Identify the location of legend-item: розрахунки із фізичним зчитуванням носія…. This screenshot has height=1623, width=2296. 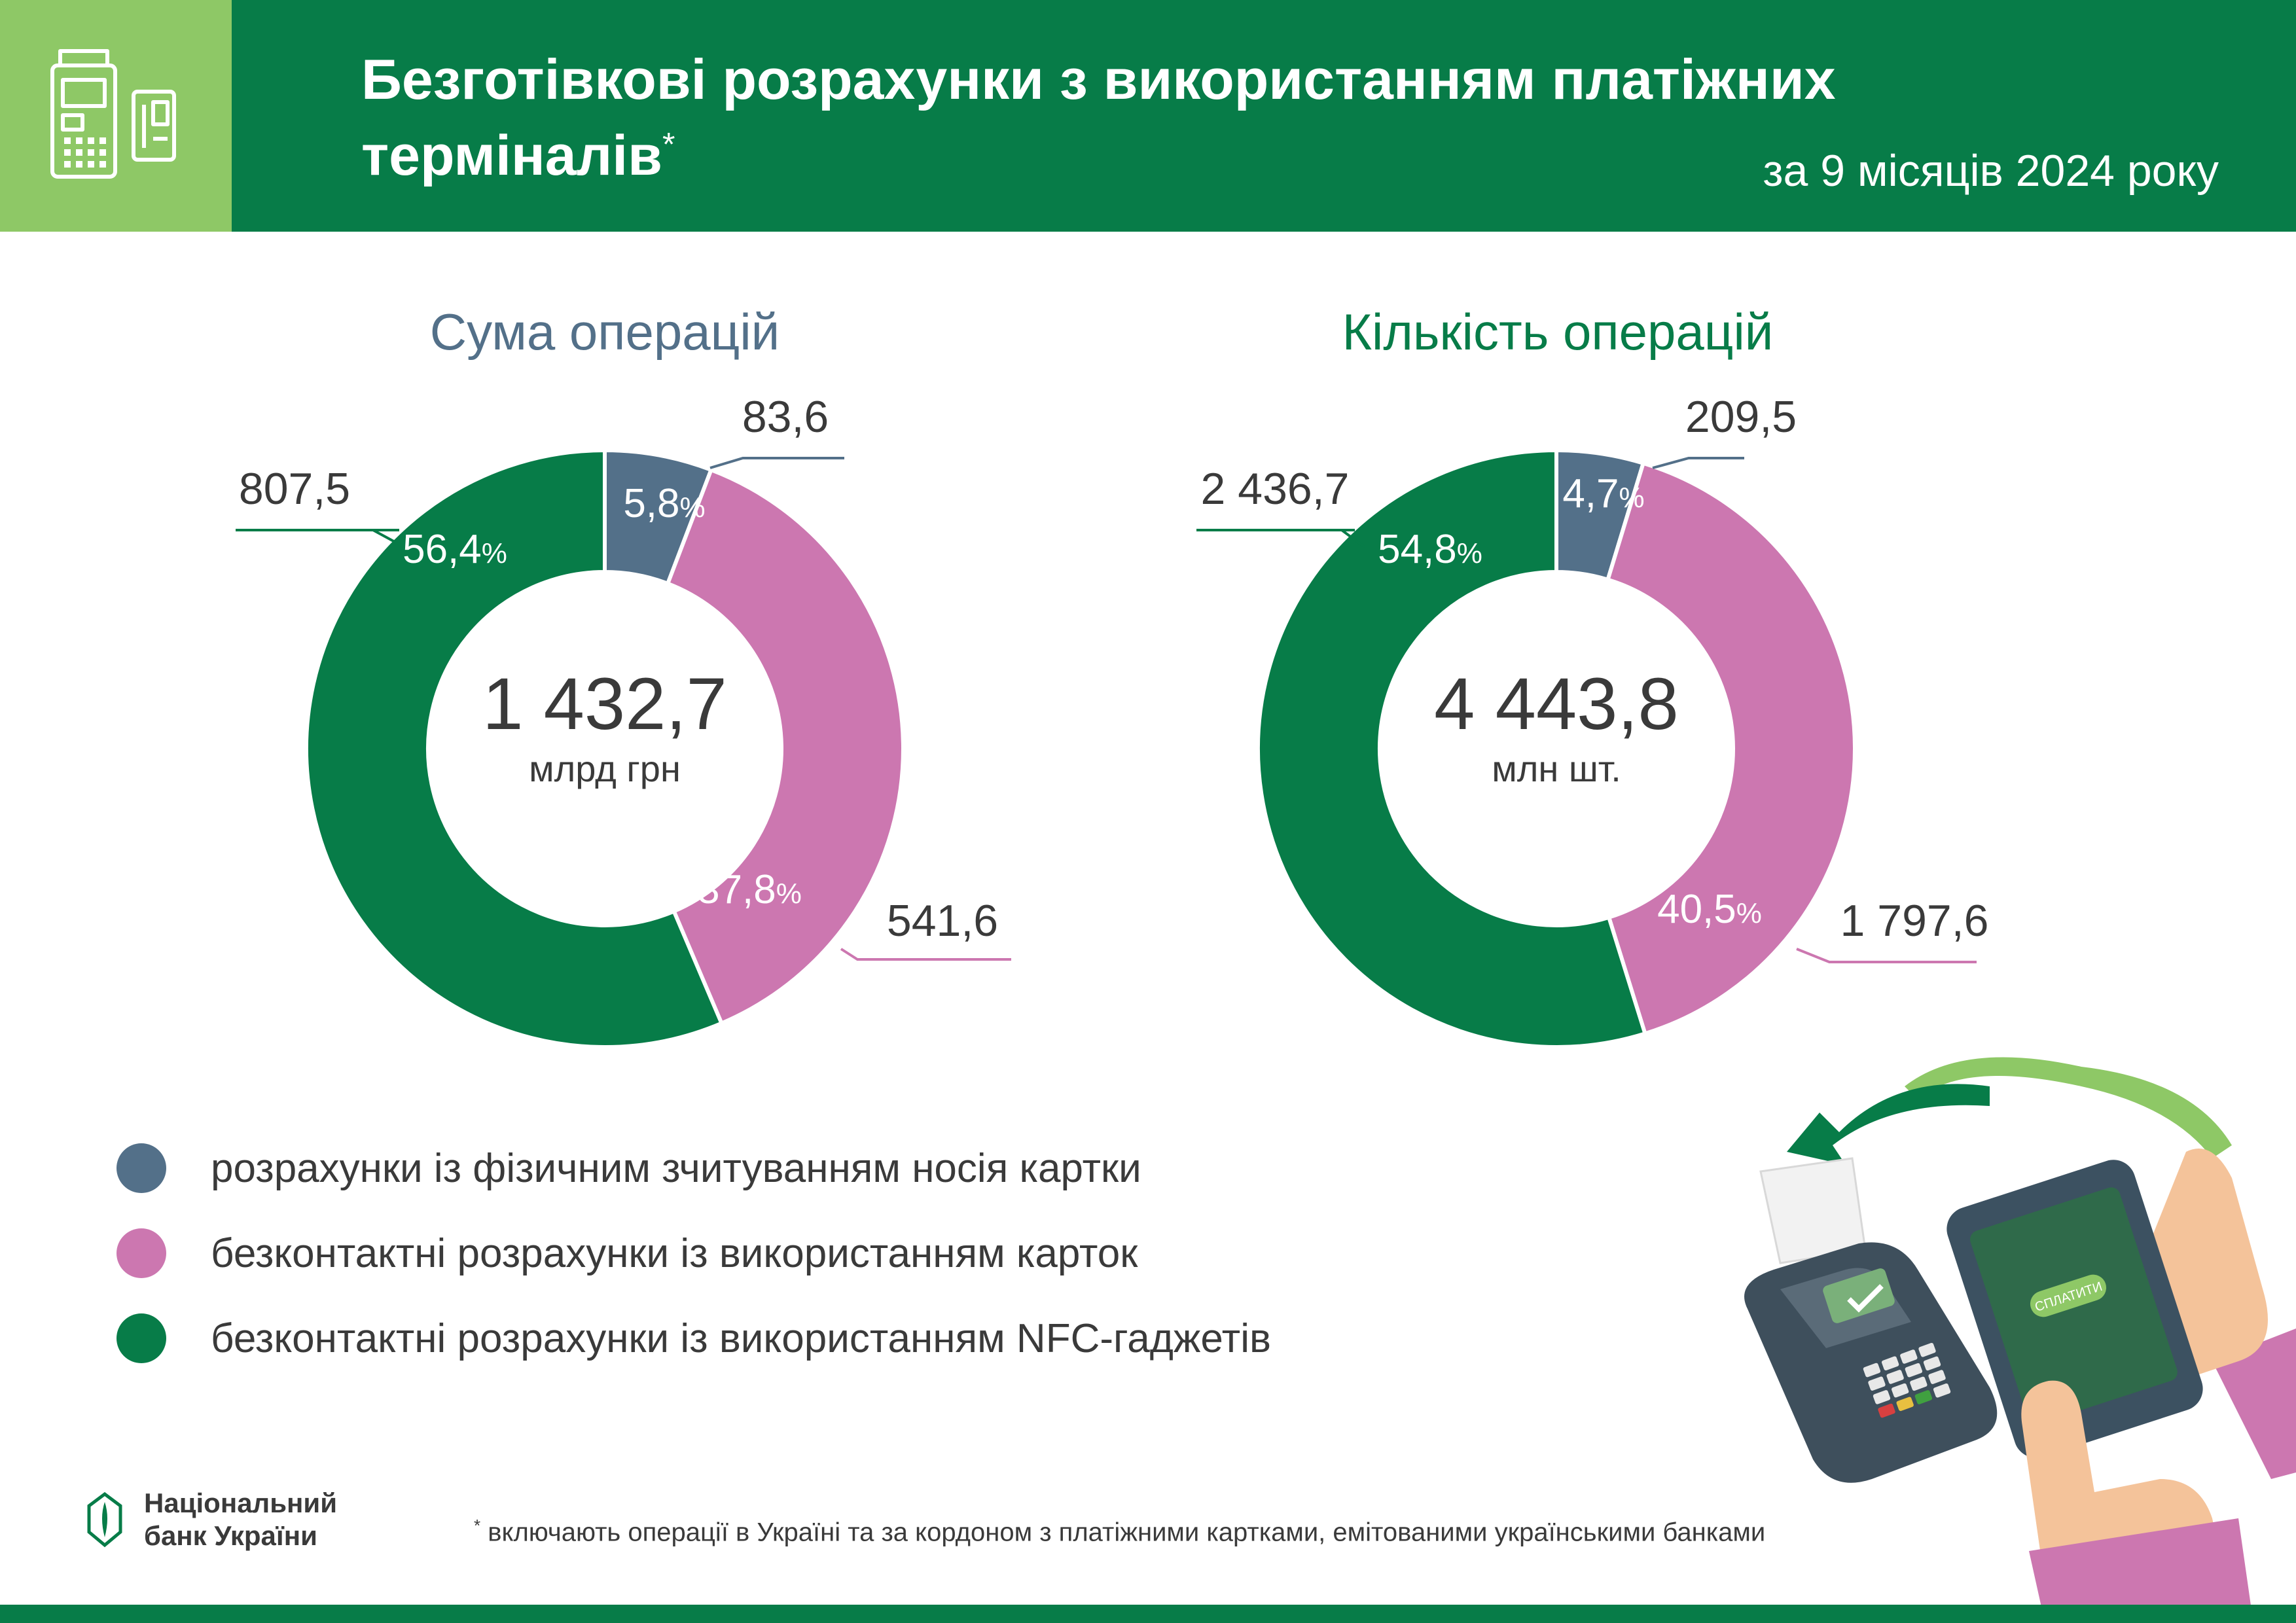
(694, 1168).